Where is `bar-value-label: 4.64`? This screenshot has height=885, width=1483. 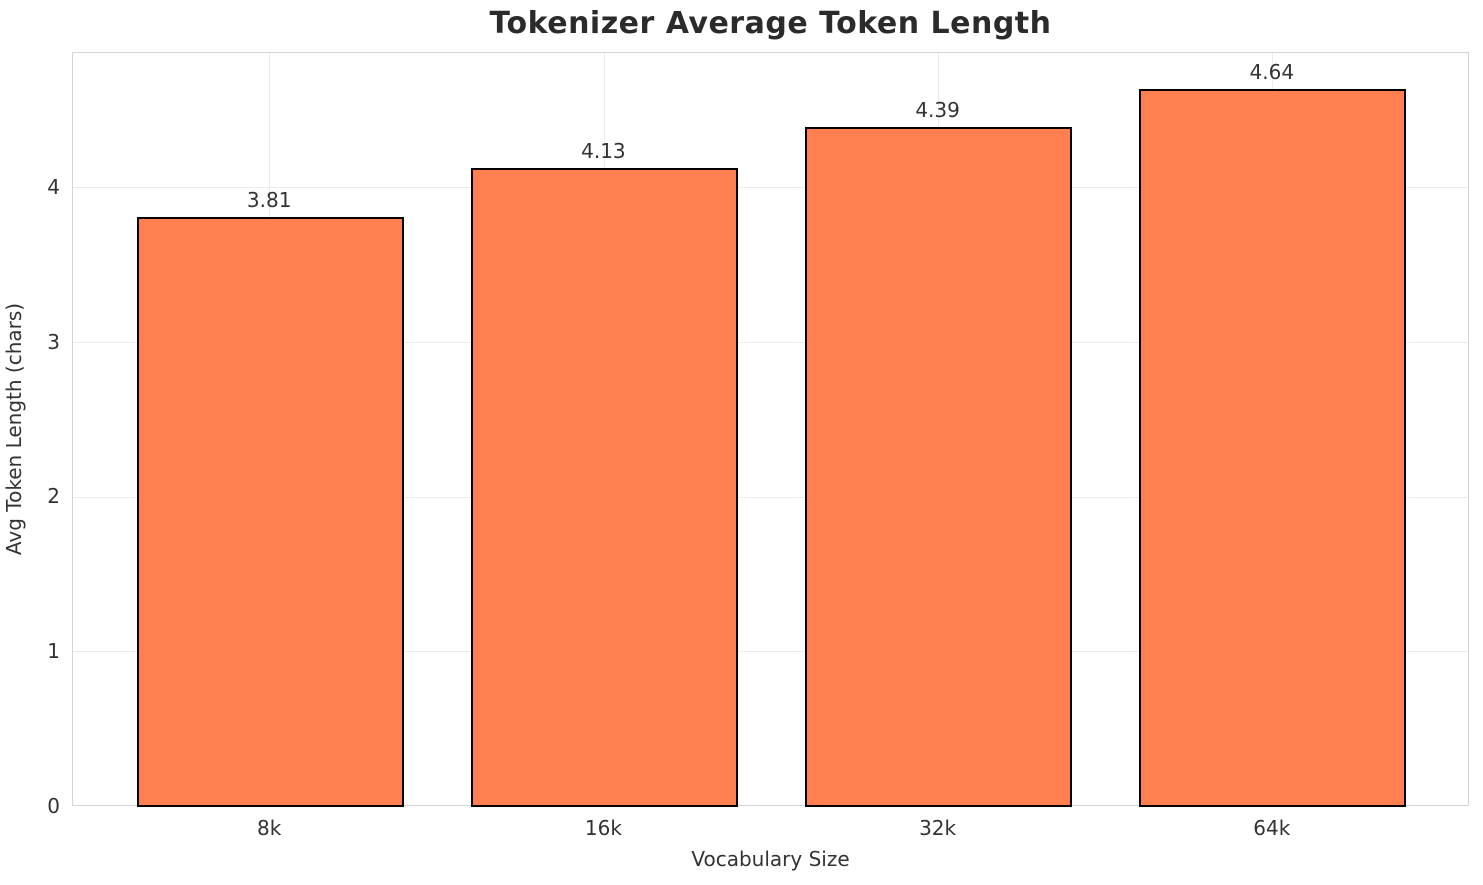 bar-value-label: 4.64 is located at coordinates (1272, 71).